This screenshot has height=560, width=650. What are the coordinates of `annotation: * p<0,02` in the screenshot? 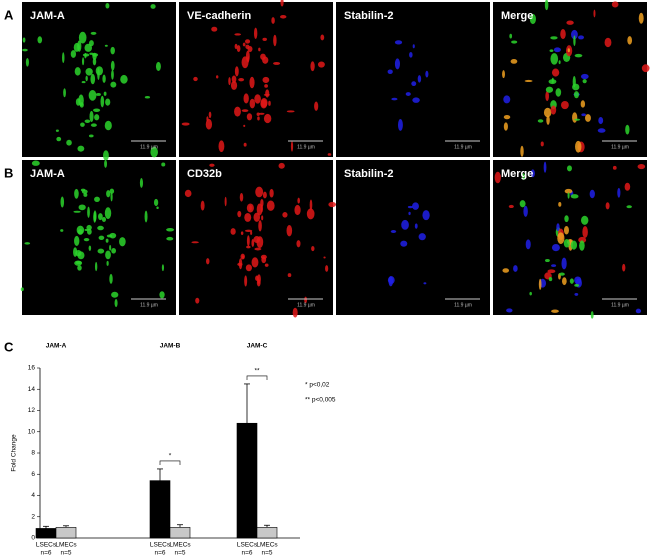 It's located at (317, 385).